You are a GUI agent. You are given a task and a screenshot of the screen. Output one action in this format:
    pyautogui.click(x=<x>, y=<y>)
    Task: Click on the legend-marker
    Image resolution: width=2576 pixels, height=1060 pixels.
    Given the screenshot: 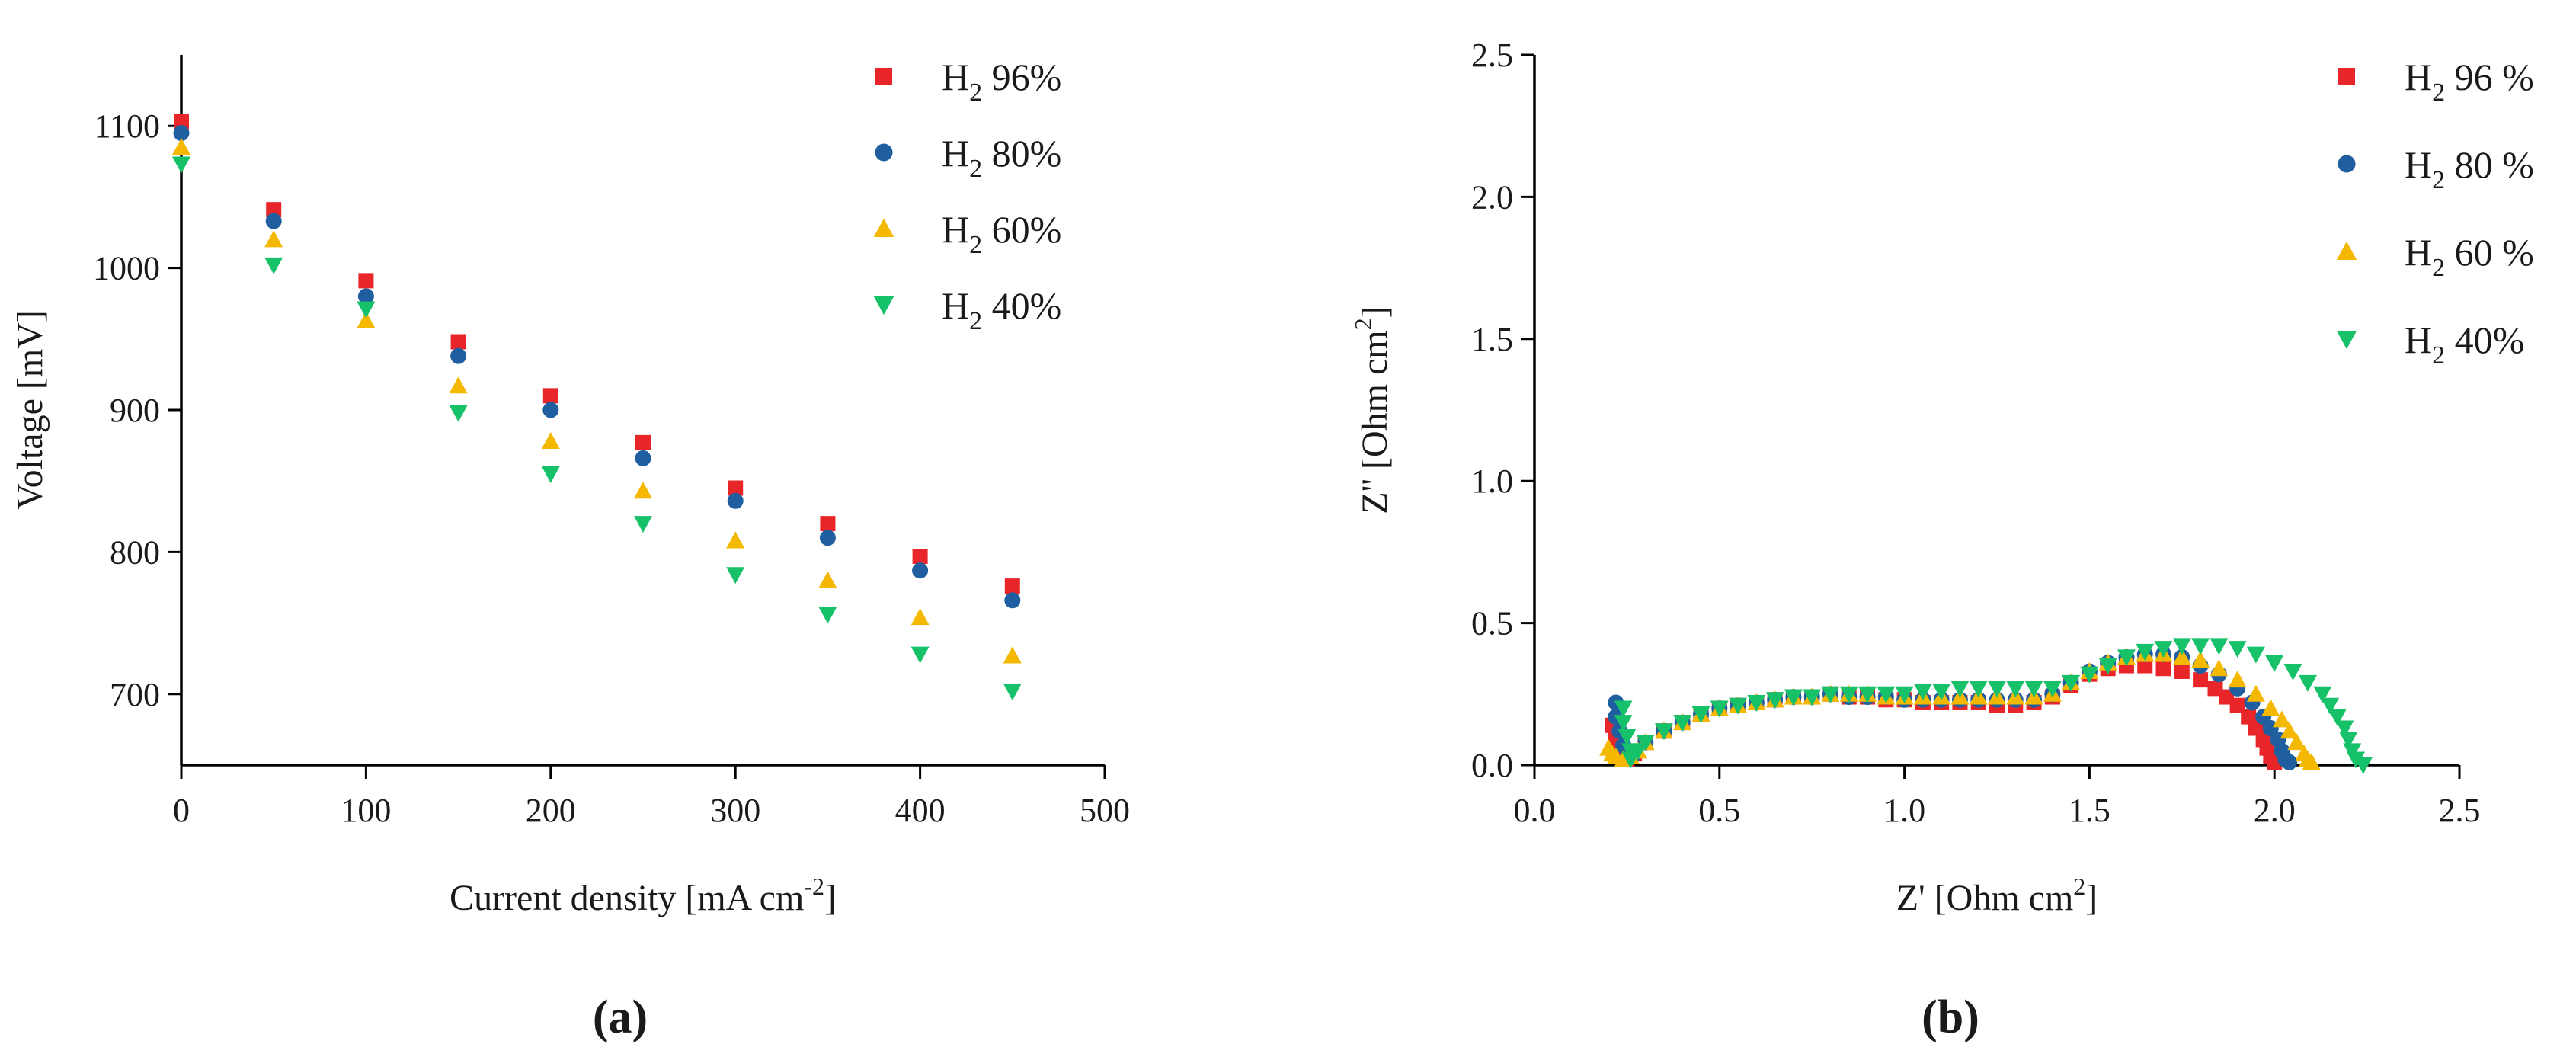 What is the action you would take?
    pyautogui.click(x=2346, y=76)
    